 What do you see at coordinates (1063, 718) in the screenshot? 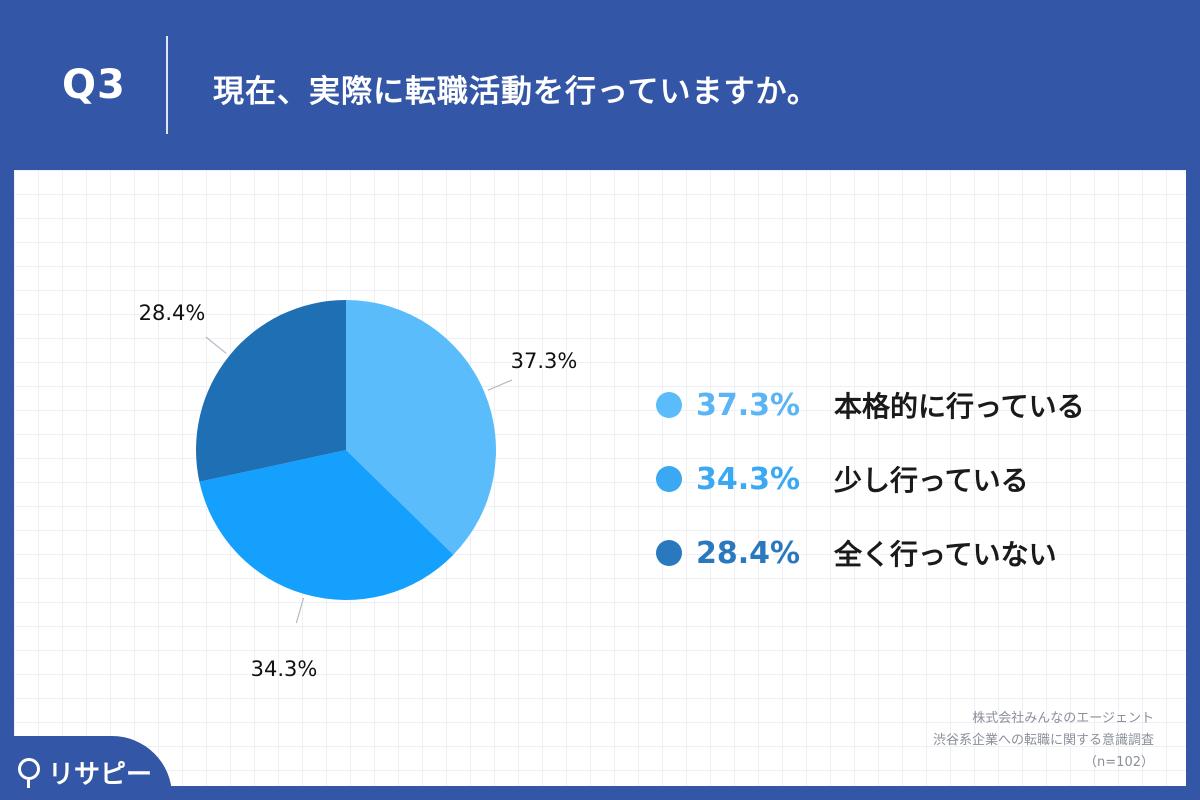
I see `source-company: 株式会社みんなのエージェント` at bounding box center [1063, 718].